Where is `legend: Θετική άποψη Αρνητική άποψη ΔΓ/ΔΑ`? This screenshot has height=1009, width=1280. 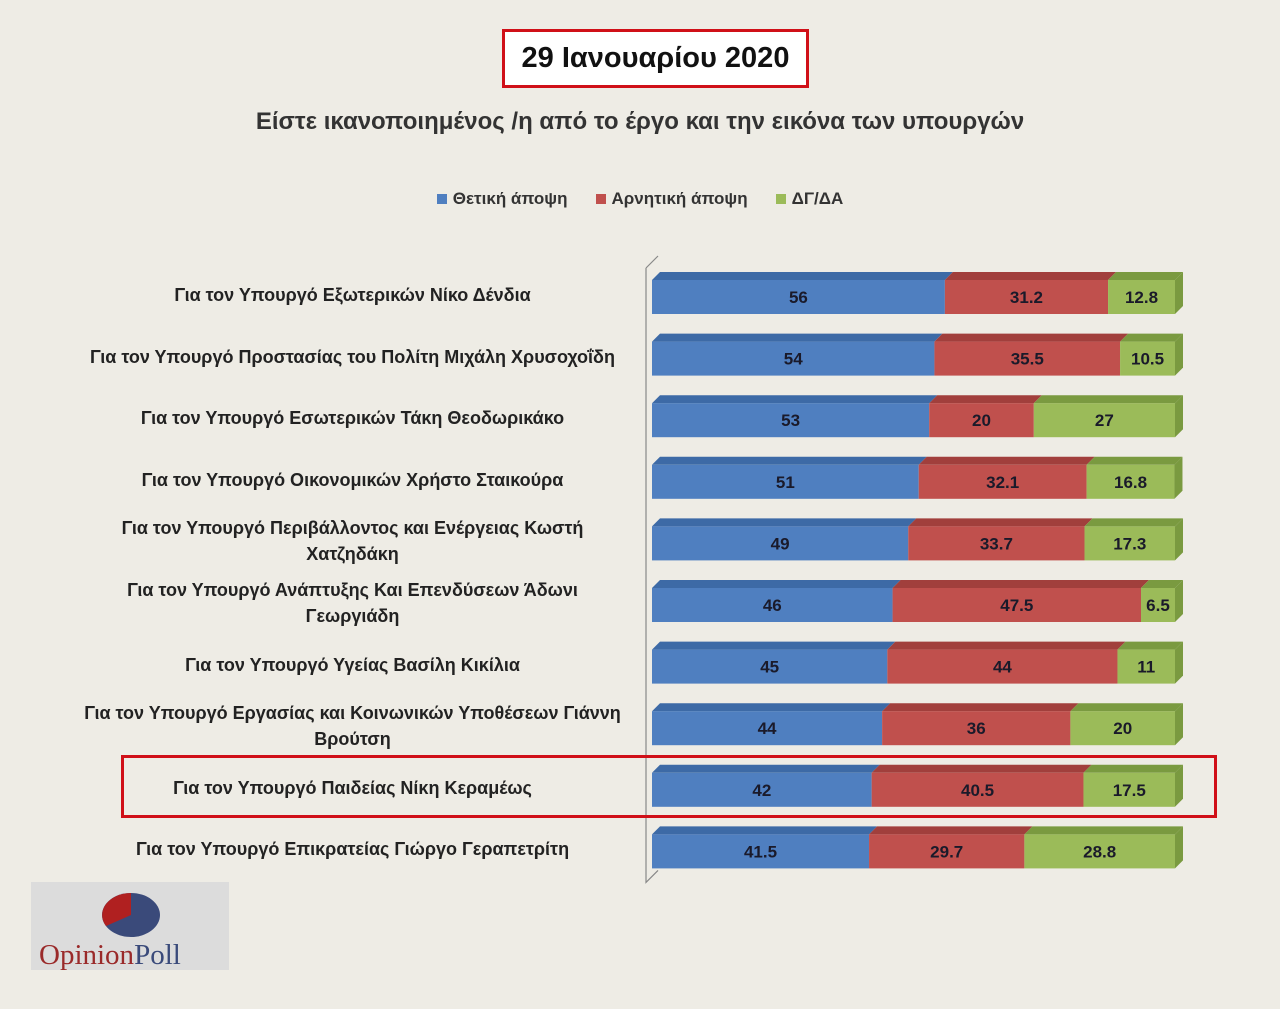
legend: Θετική άποψη Αρνητική άποψη ΔΓ/ΔΑ is located at coordinates (640, 199).